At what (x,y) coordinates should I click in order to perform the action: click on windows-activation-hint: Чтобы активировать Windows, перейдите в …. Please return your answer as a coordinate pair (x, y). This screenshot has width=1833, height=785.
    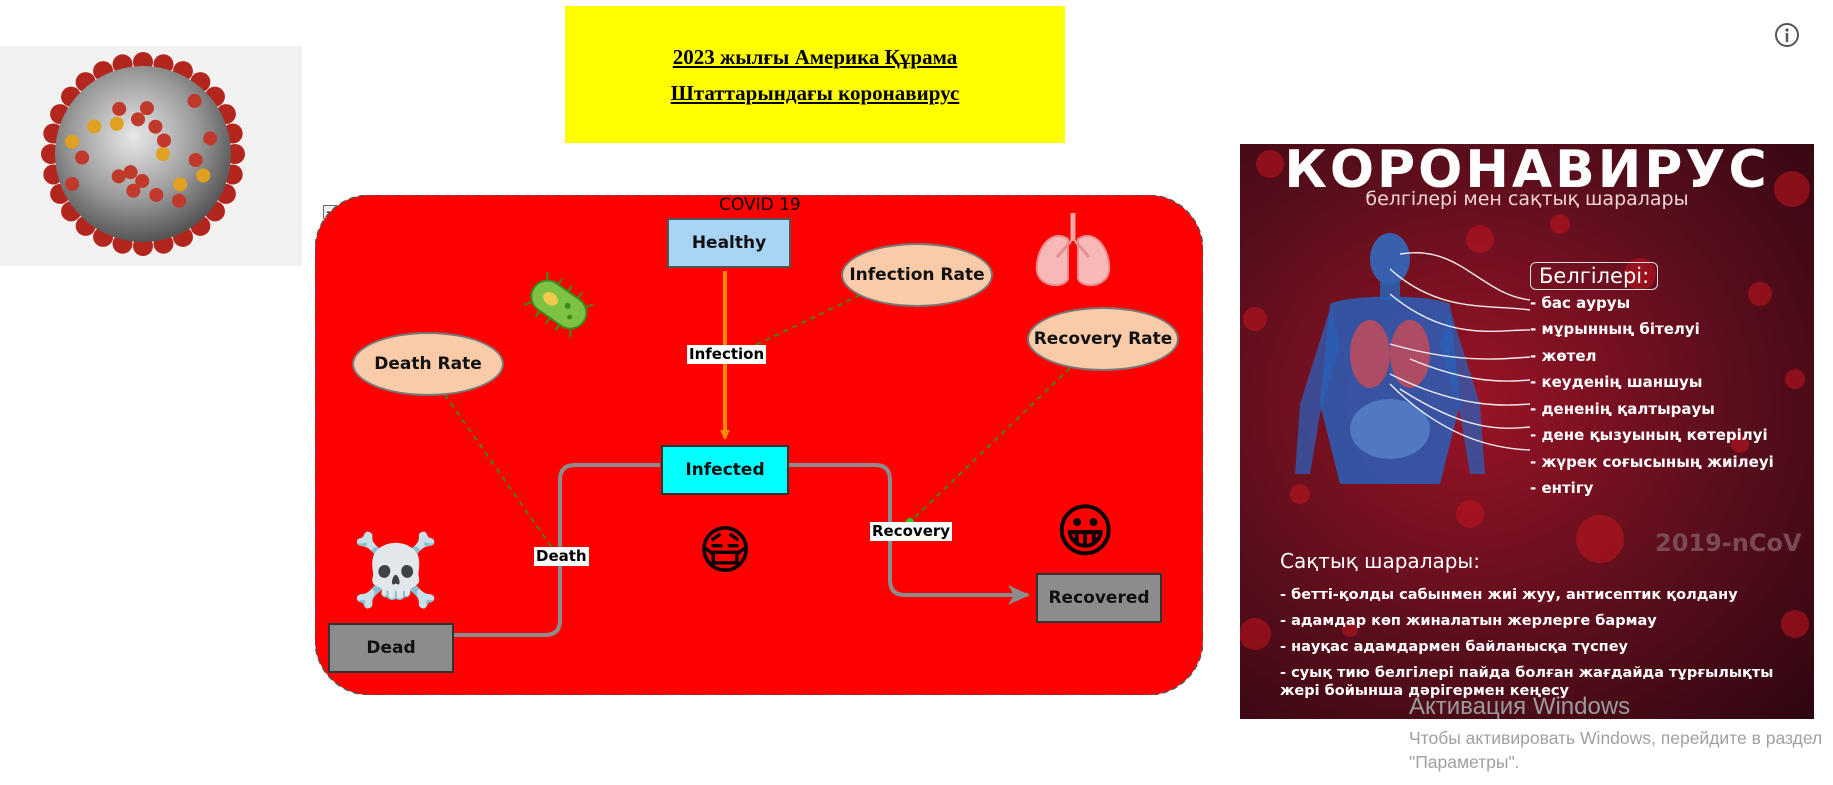
    Looking at the image, I should click on (1616, 750).